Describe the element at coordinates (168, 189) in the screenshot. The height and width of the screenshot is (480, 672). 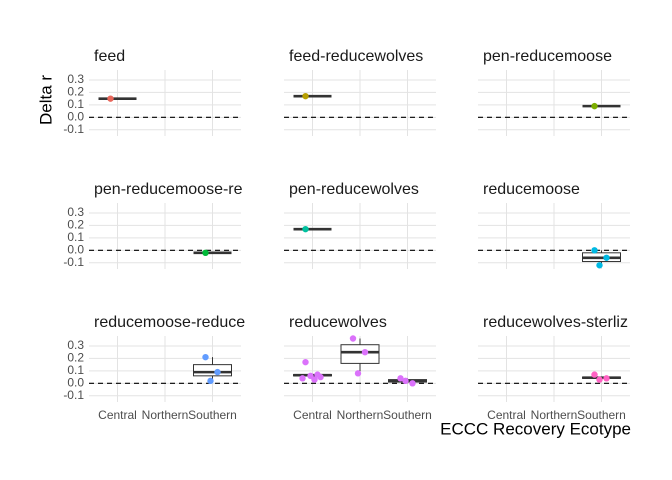
I see `panel-title: pen-reducemoose-re` at that location.